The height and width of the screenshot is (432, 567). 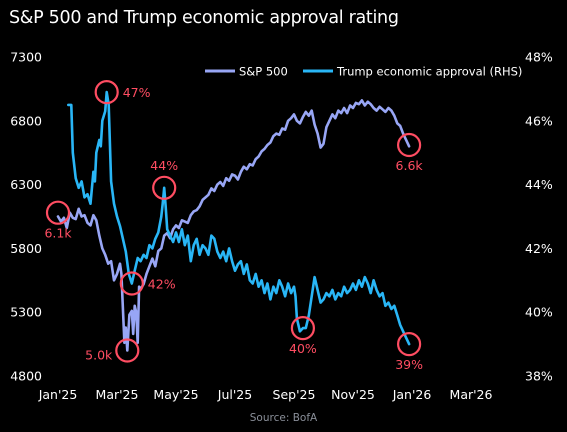 I want to click on annotation-label: 5.0k, so click(x=99, y=355).